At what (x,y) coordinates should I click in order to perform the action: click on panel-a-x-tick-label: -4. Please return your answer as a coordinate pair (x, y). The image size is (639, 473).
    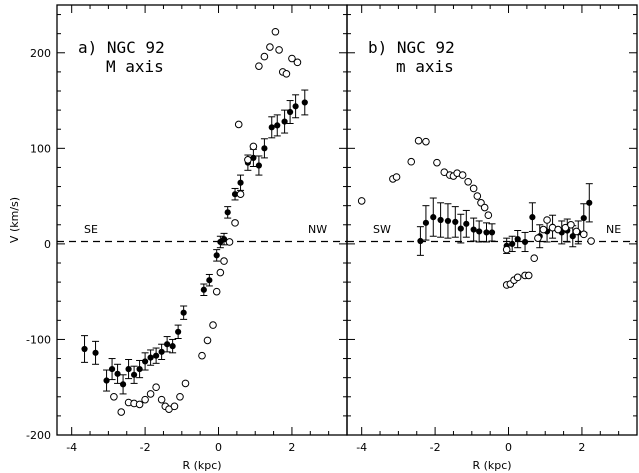
    Looking at the image, I should click on (71, 447).